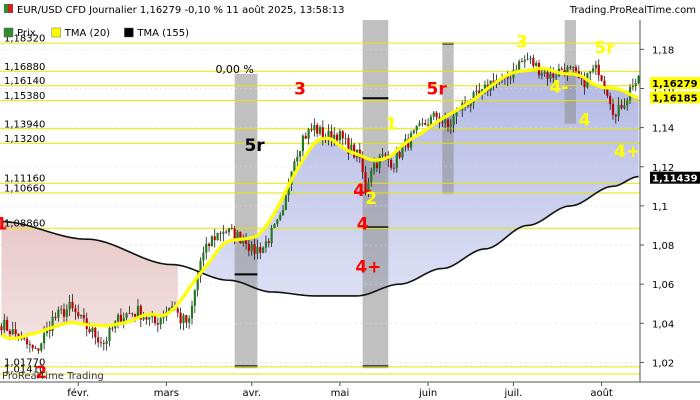  Describe the element at coordinates (24, 139) in the screenshot. I see `level-label: 1,13200` at that location.